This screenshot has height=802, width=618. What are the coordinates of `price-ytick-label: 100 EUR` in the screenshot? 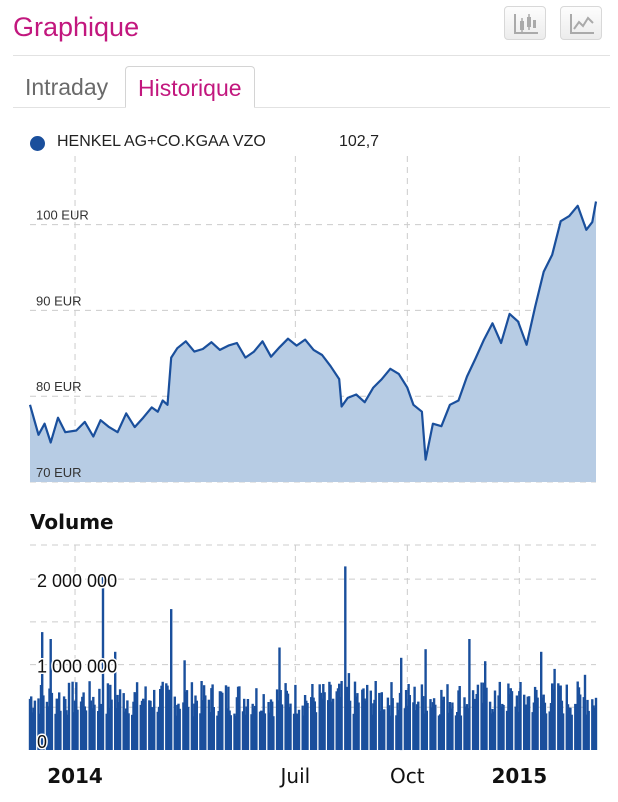 It's located at (62, 215).